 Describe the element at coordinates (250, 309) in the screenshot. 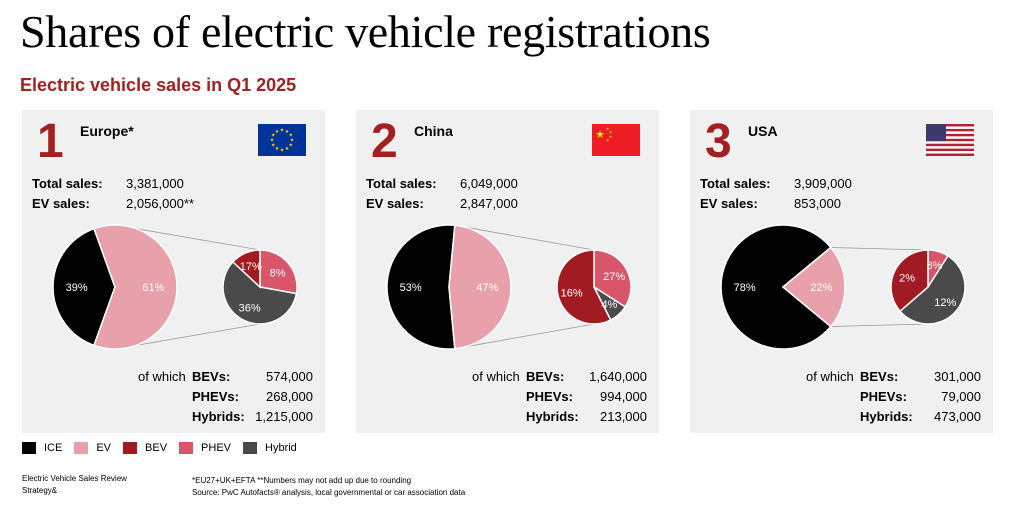

I see `breakdown-label-hybrid: 36%` at that location.